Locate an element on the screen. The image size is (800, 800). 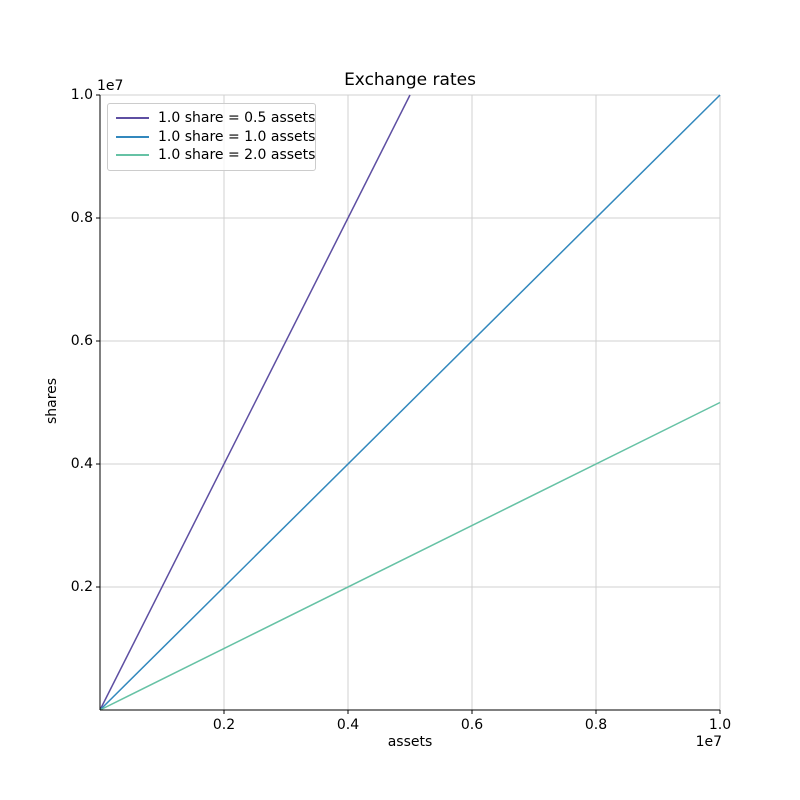
chart-title: Exchange rates is located at coordinates (410, 80).